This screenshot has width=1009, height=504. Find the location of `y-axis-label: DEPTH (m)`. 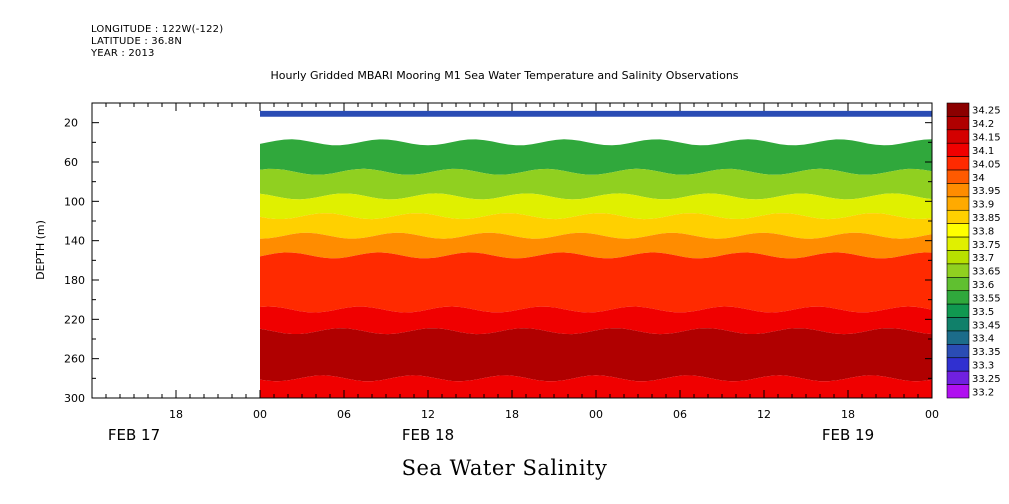

y-axis-label: DEPTH (m) is located at coordinates (40, 250).